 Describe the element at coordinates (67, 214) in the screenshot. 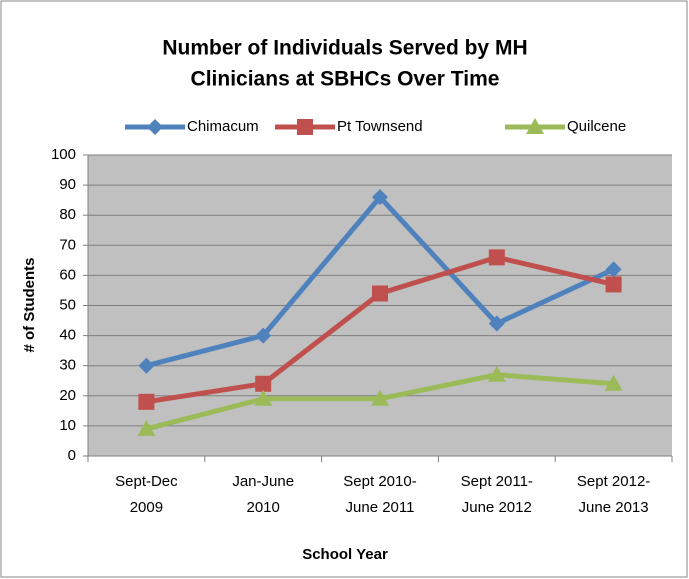

I see `y-tick-label: 80` at that location.